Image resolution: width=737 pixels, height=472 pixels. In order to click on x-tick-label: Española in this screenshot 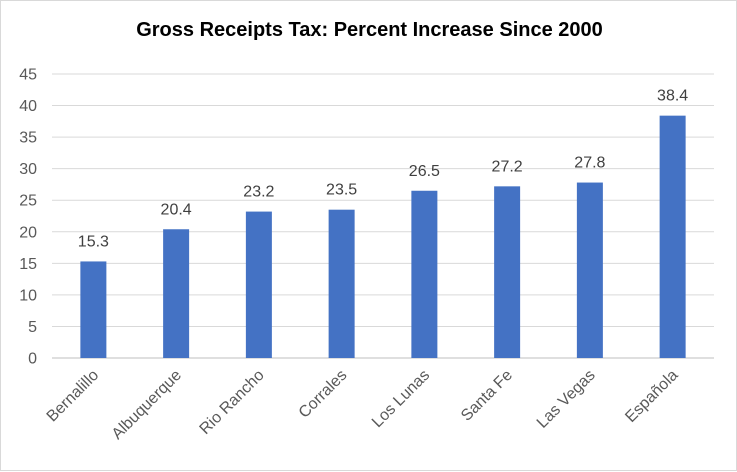, I will do `click(651, 396)`.